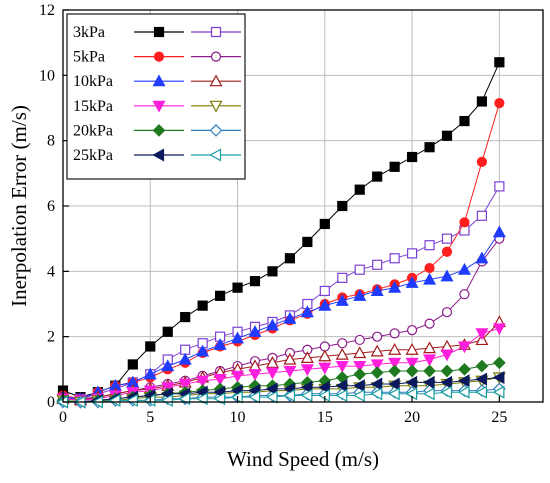 Image resolution: width=550 pixels, height=483 pixels. Describe the element at coordinates (51, 337) in the screenshot. I see `y-tick-label: 2` at that location.